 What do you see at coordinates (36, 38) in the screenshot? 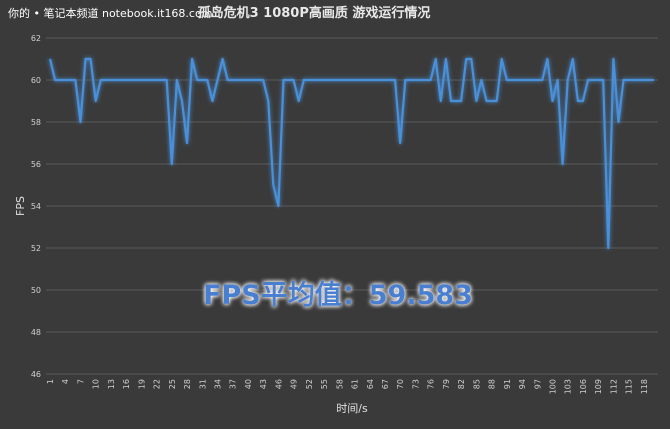
I see `y-tick-label: 62` at bounding box center [36, 38].